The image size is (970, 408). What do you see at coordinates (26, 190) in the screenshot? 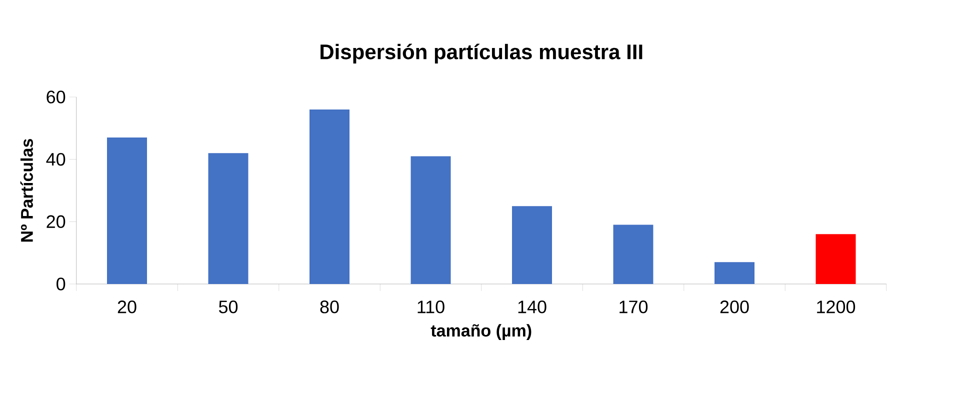
I see `y-axis-title: Nº Partículas` at bounding box center [26, 190].